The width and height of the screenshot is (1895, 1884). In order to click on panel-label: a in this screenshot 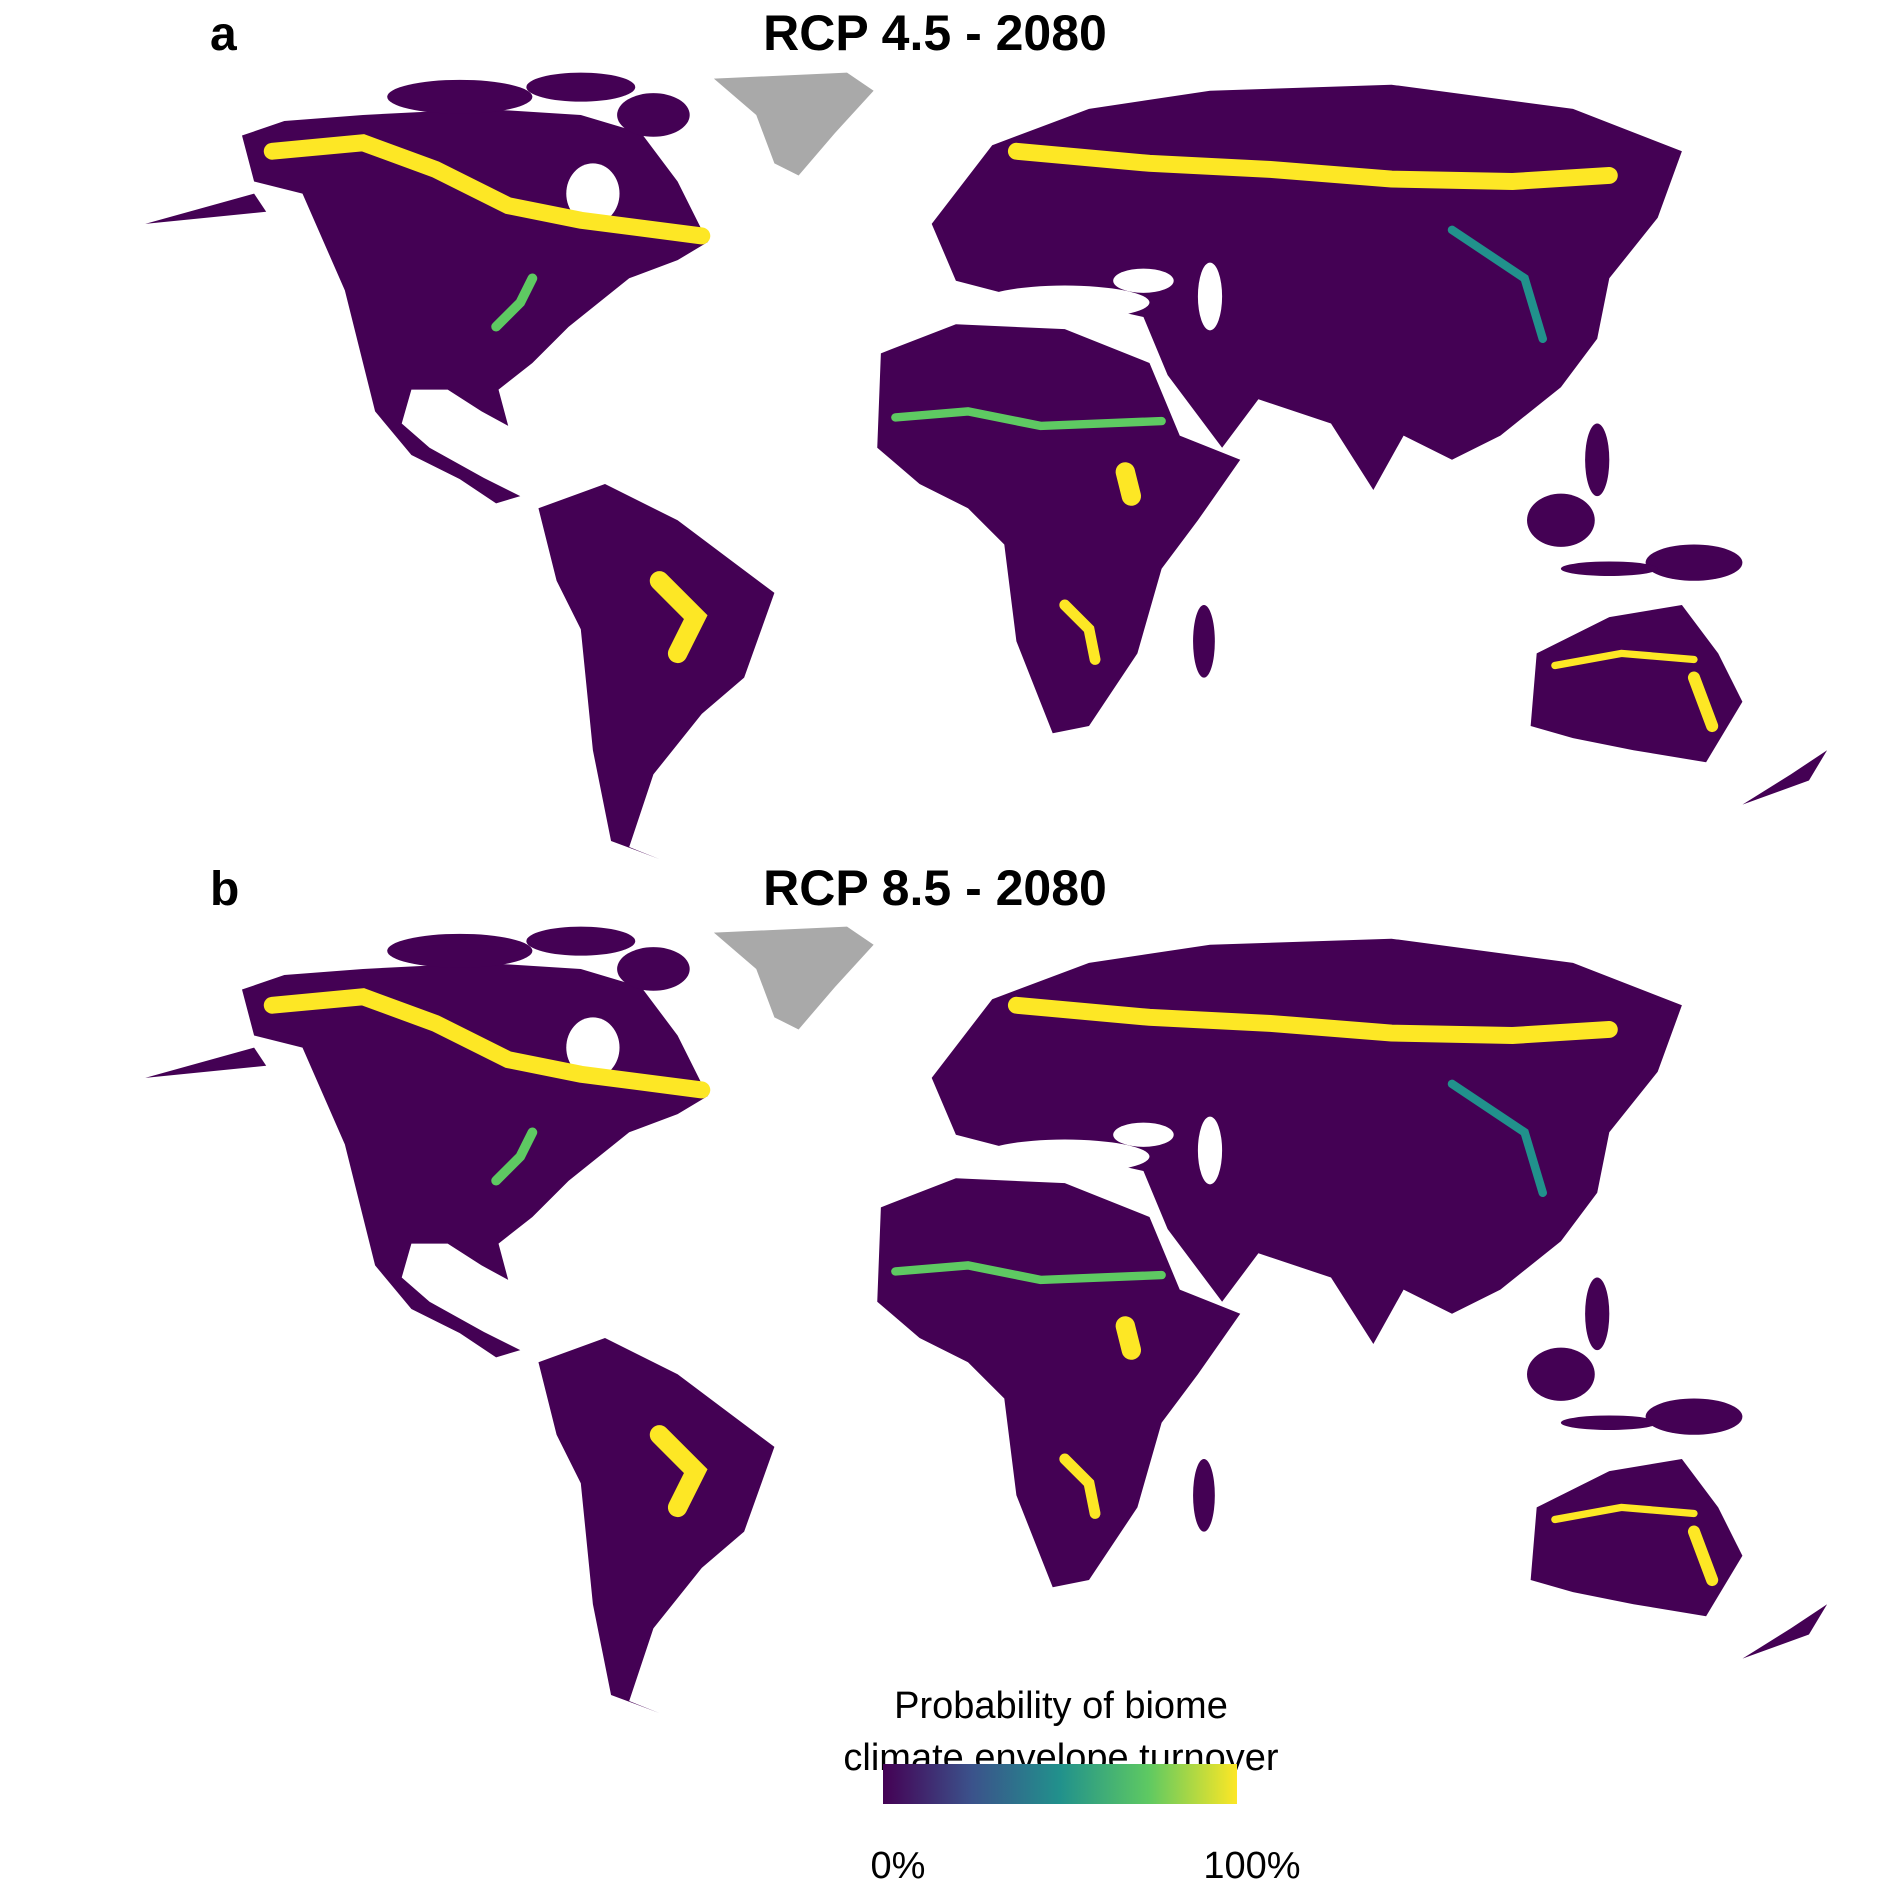, I will do `click(223, 34)`.